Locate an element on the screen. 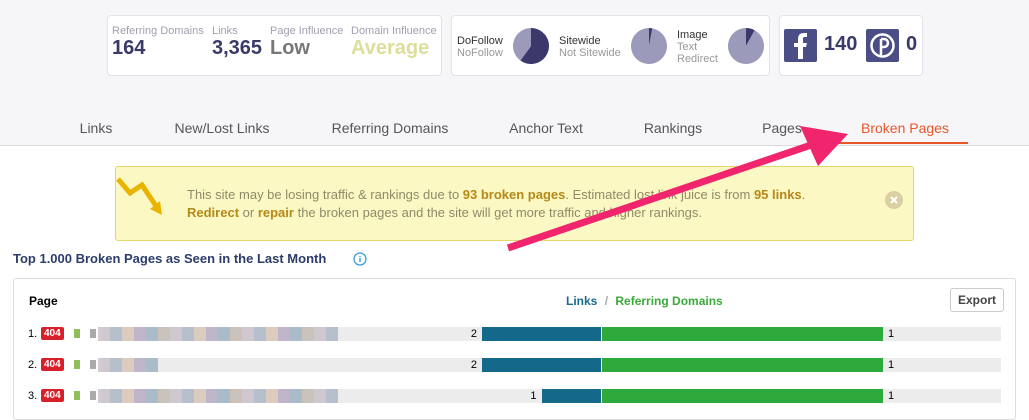  facebook-icon is located at coordinates (800, 45).